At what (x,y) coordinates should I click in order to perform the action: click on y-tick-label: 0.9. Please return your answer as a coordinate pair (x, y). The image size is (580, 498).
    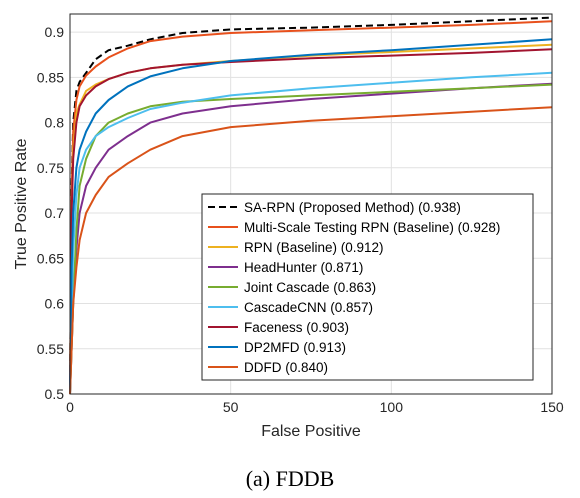
    Looking at the image, I should click on (55, 32).